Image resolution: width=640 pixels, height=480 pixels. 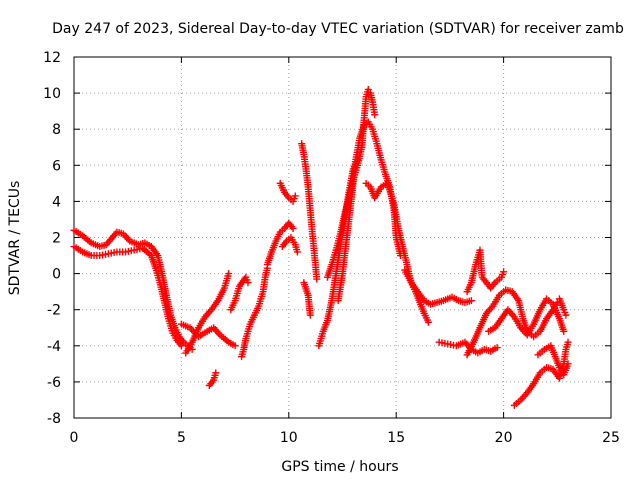 What do you see at coordinates (396, 438) in the screenshot?
I see `x-tick-label: 15` at bounding box center [396, 438].